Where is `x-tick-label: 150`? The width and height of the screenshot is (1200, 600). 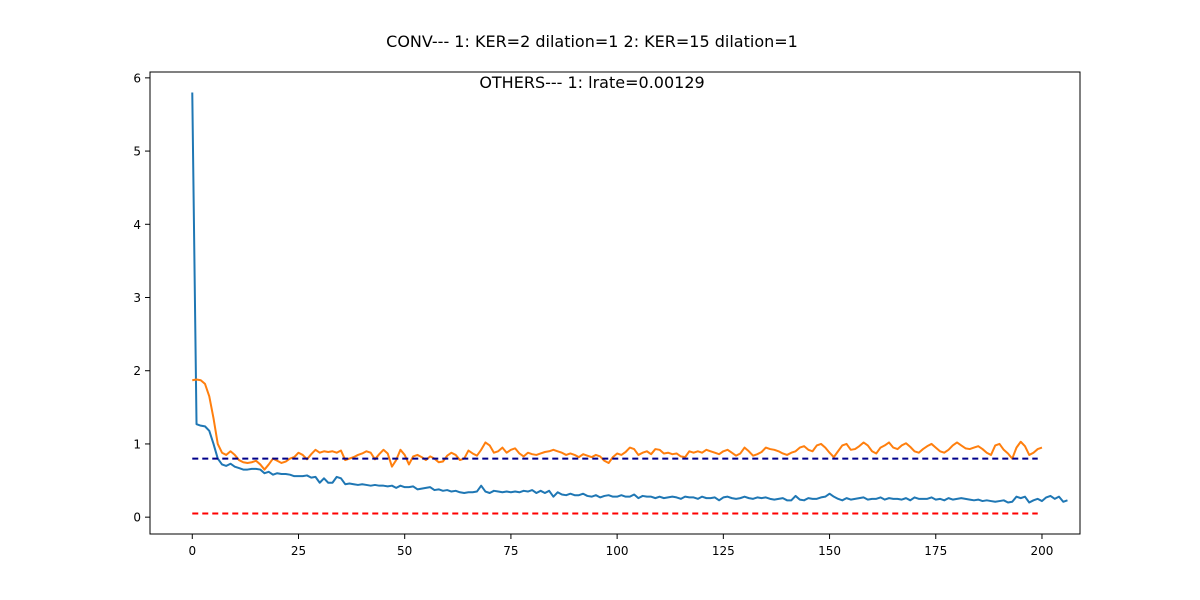 x-tick-label: 150 is located at coordinates (829, 551).